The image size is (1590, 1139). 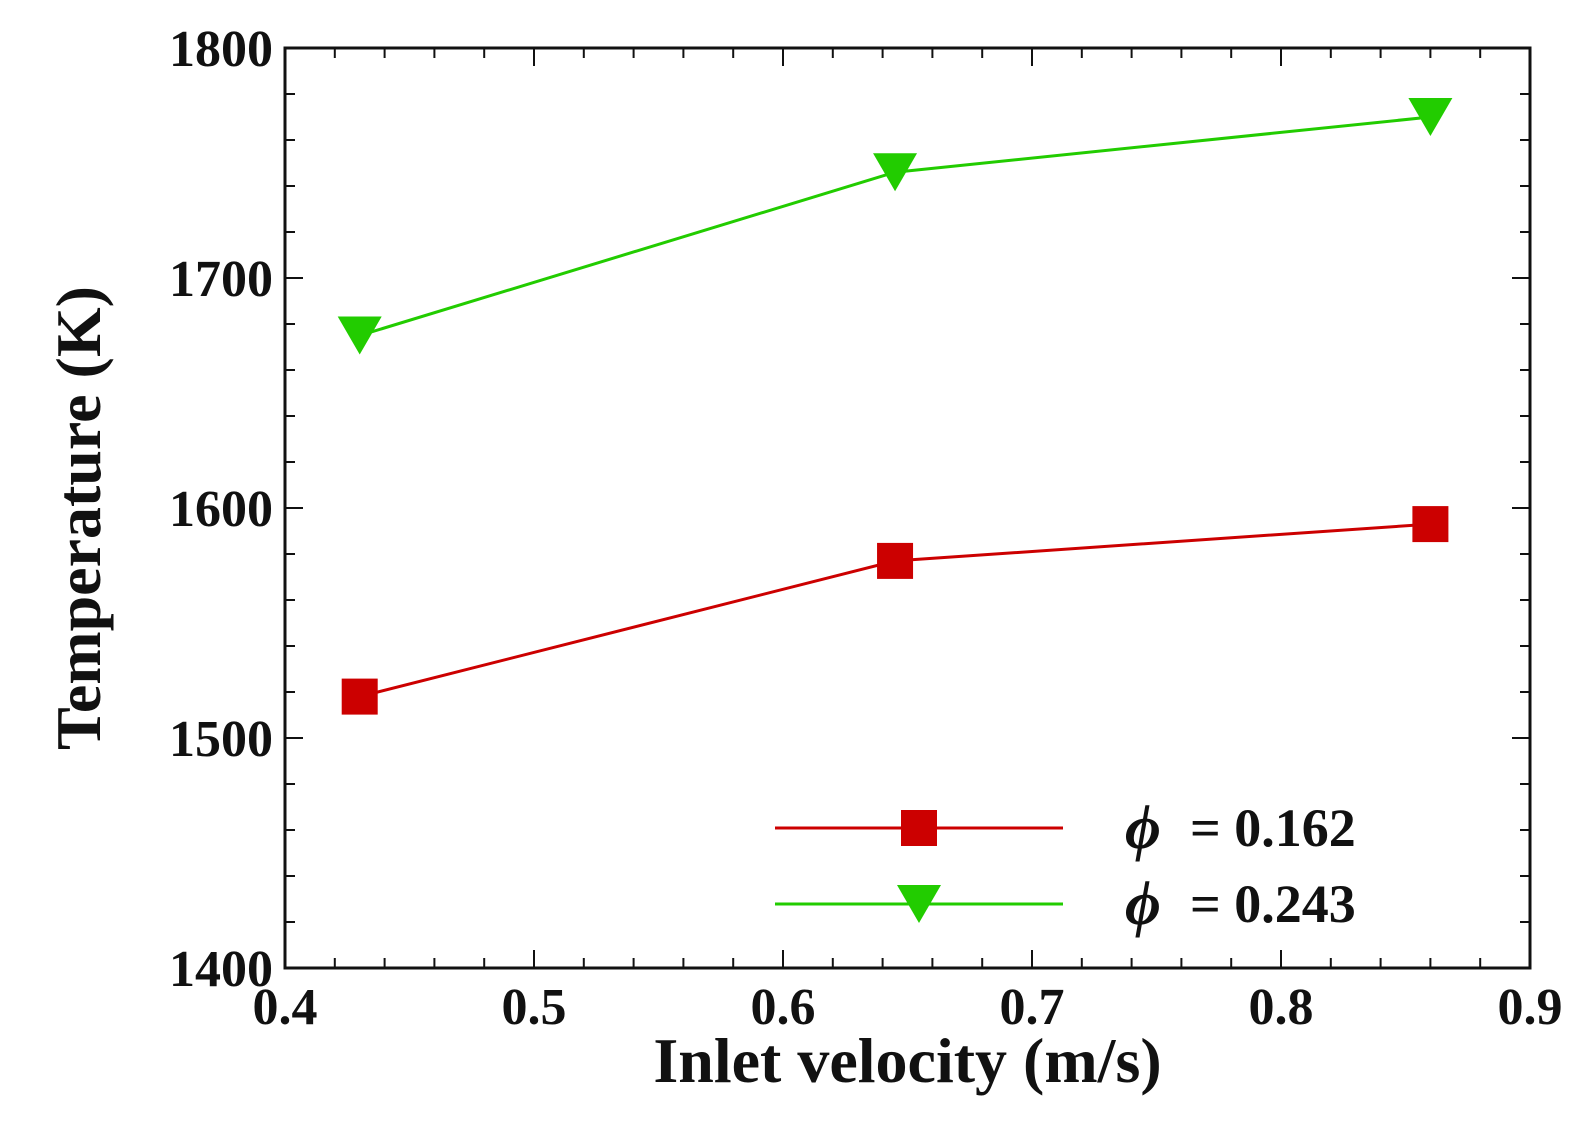 What do you see at coordinates (1032, 1007) in the screenshot?
I see `x-tick-label: 0.7` at bounding box center [1032, 1007].